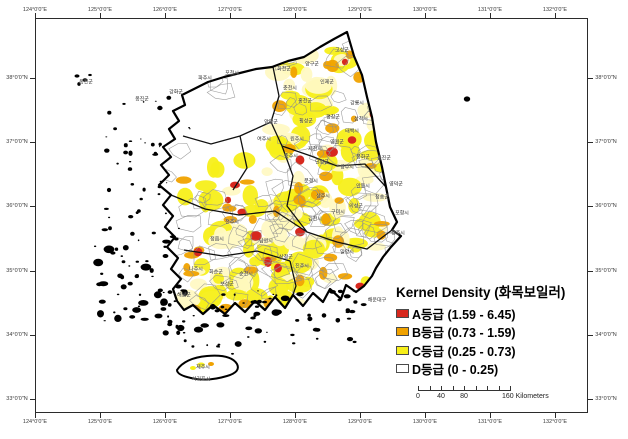 The height and width of the screenshot is (439, 628). Describe the element at coordinates (35, 415) in the screenshot. I see `lon-tick-bottom` at that location.